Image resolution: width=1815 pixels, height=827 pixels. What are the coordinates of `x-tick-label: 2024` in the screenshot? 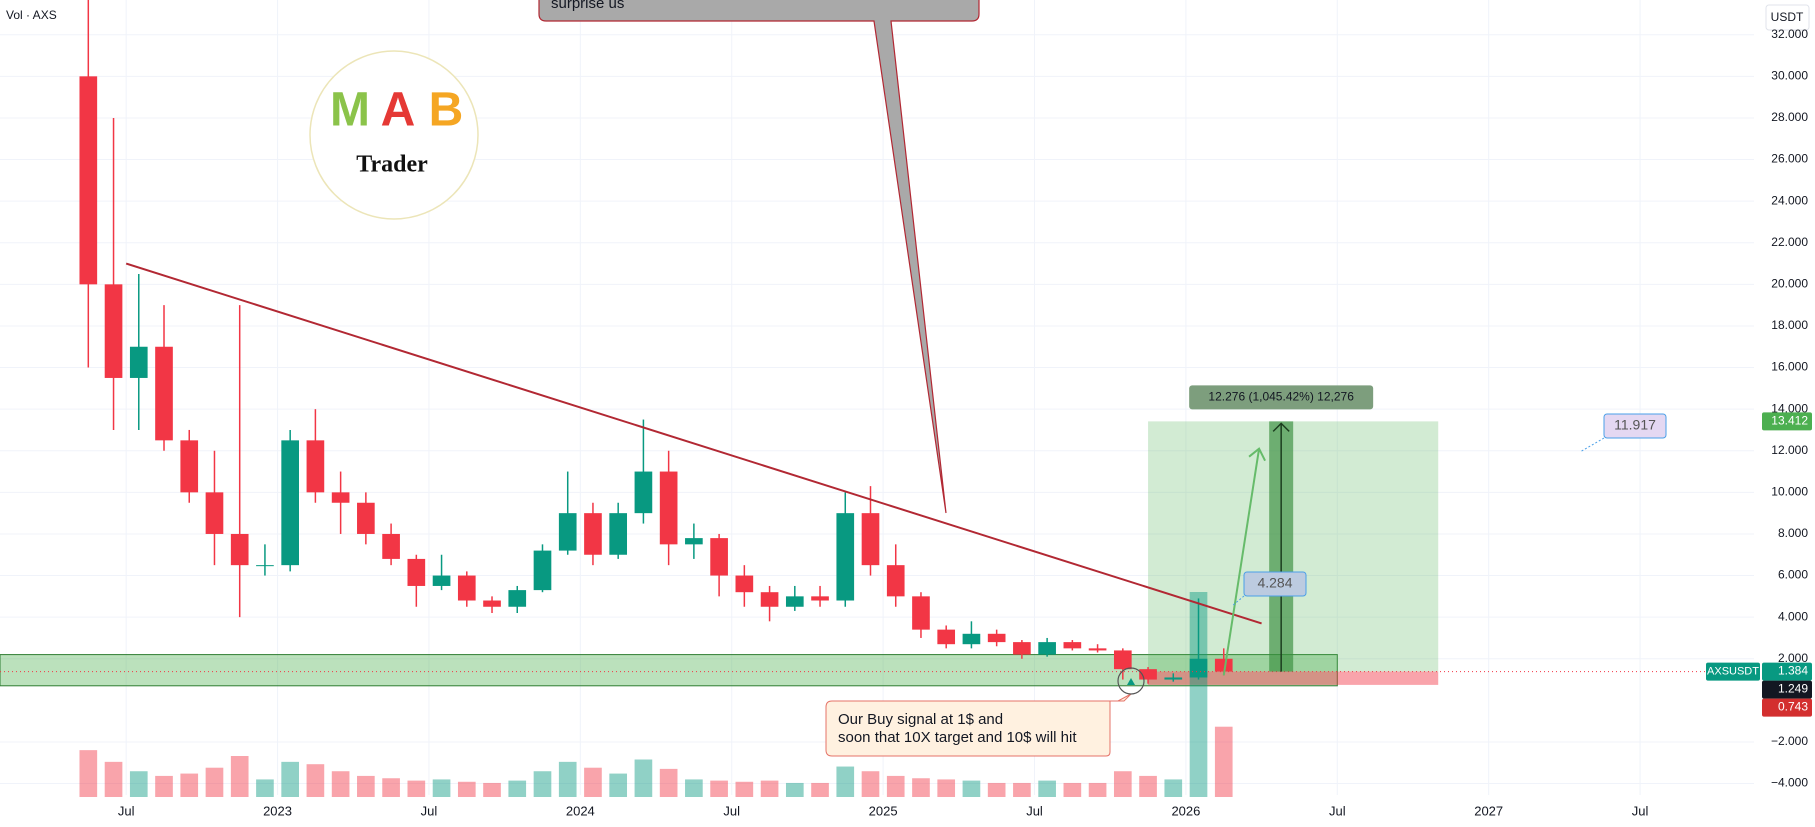 It's located at (580, 810).